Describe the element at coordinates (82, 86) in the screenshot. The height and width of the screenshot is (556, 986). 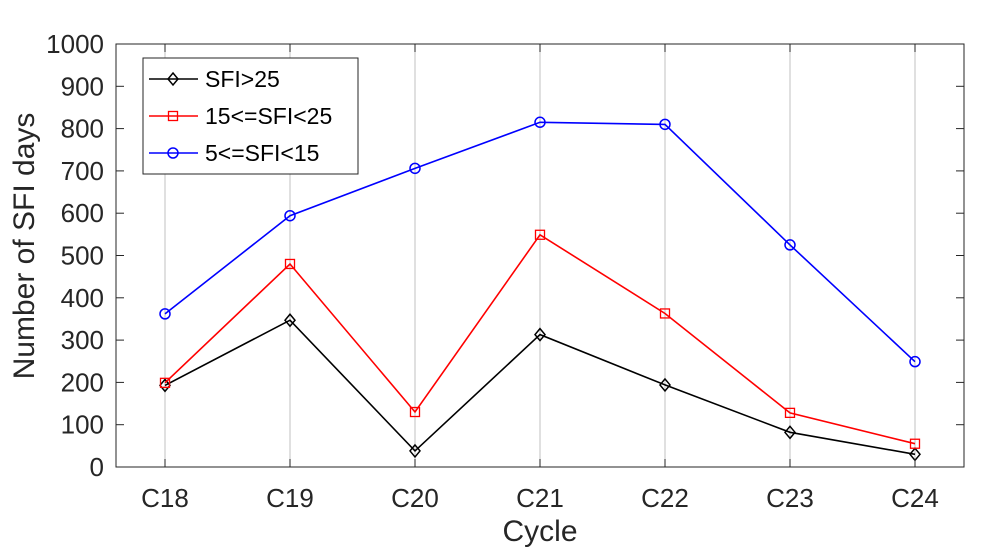
I see `y-tick-label: 900` at that location.